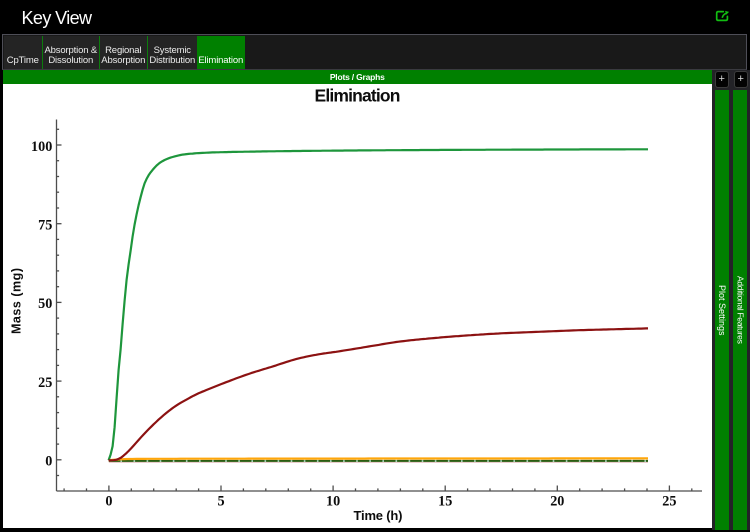 The image size is (750, 532). Describe the element at coordinates (378, 515) in the screenshot. I see `svg-text: Time (h)` at that location.